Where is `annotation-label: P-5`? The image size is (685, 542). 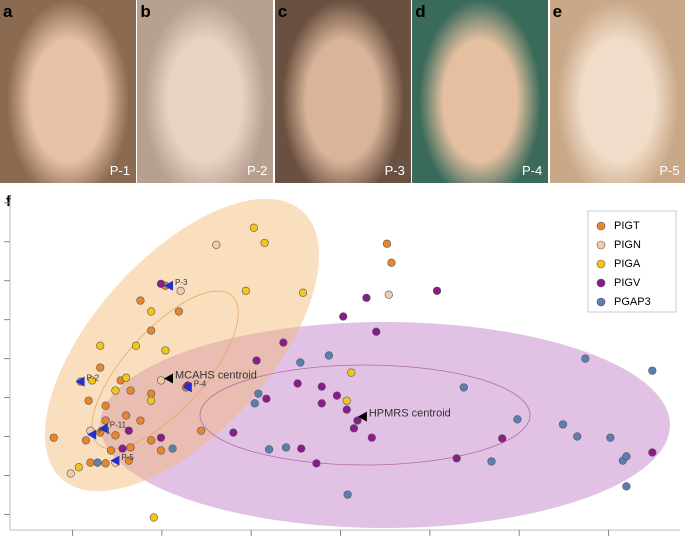 annotation-label: P-5 is located at coordinates (127, 457).